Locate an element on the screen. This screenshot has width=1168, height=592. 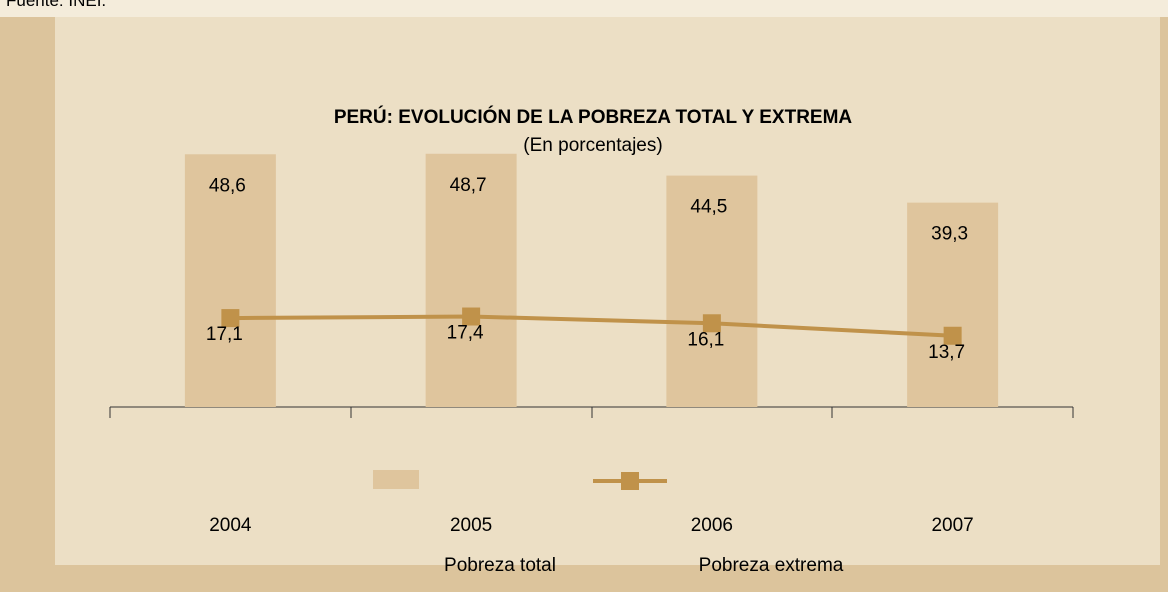
line-value-label: 13,7 is located at coordinates (946, 352).